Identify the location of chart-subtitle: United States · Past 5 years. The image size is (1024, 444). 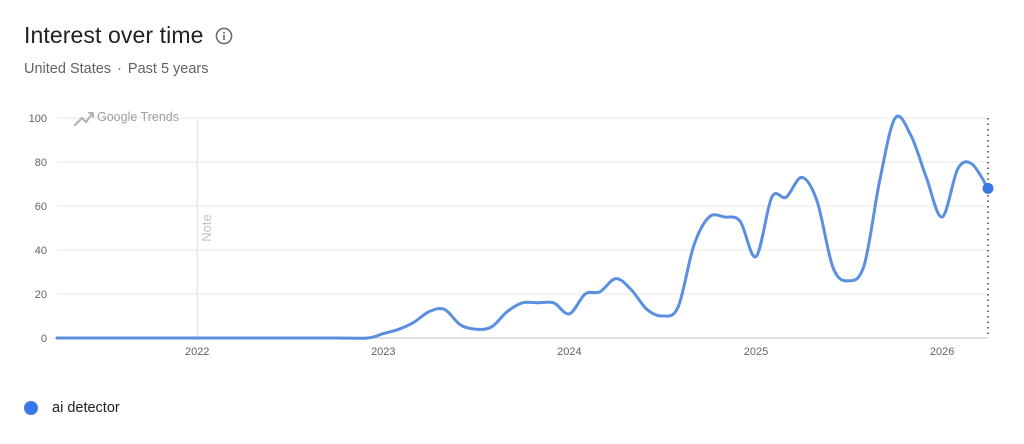
(116, 69).